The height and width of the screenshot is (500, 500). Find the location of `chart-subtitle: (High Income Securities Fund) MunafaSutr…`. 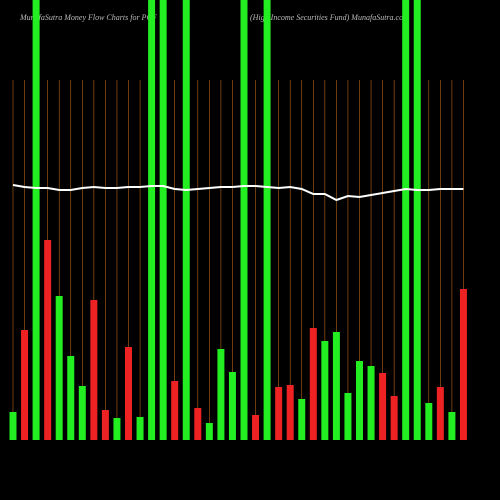

chart-subtitle: (High Income Securities Fund) MunafaSutr… is located at coordinates (329, 17).